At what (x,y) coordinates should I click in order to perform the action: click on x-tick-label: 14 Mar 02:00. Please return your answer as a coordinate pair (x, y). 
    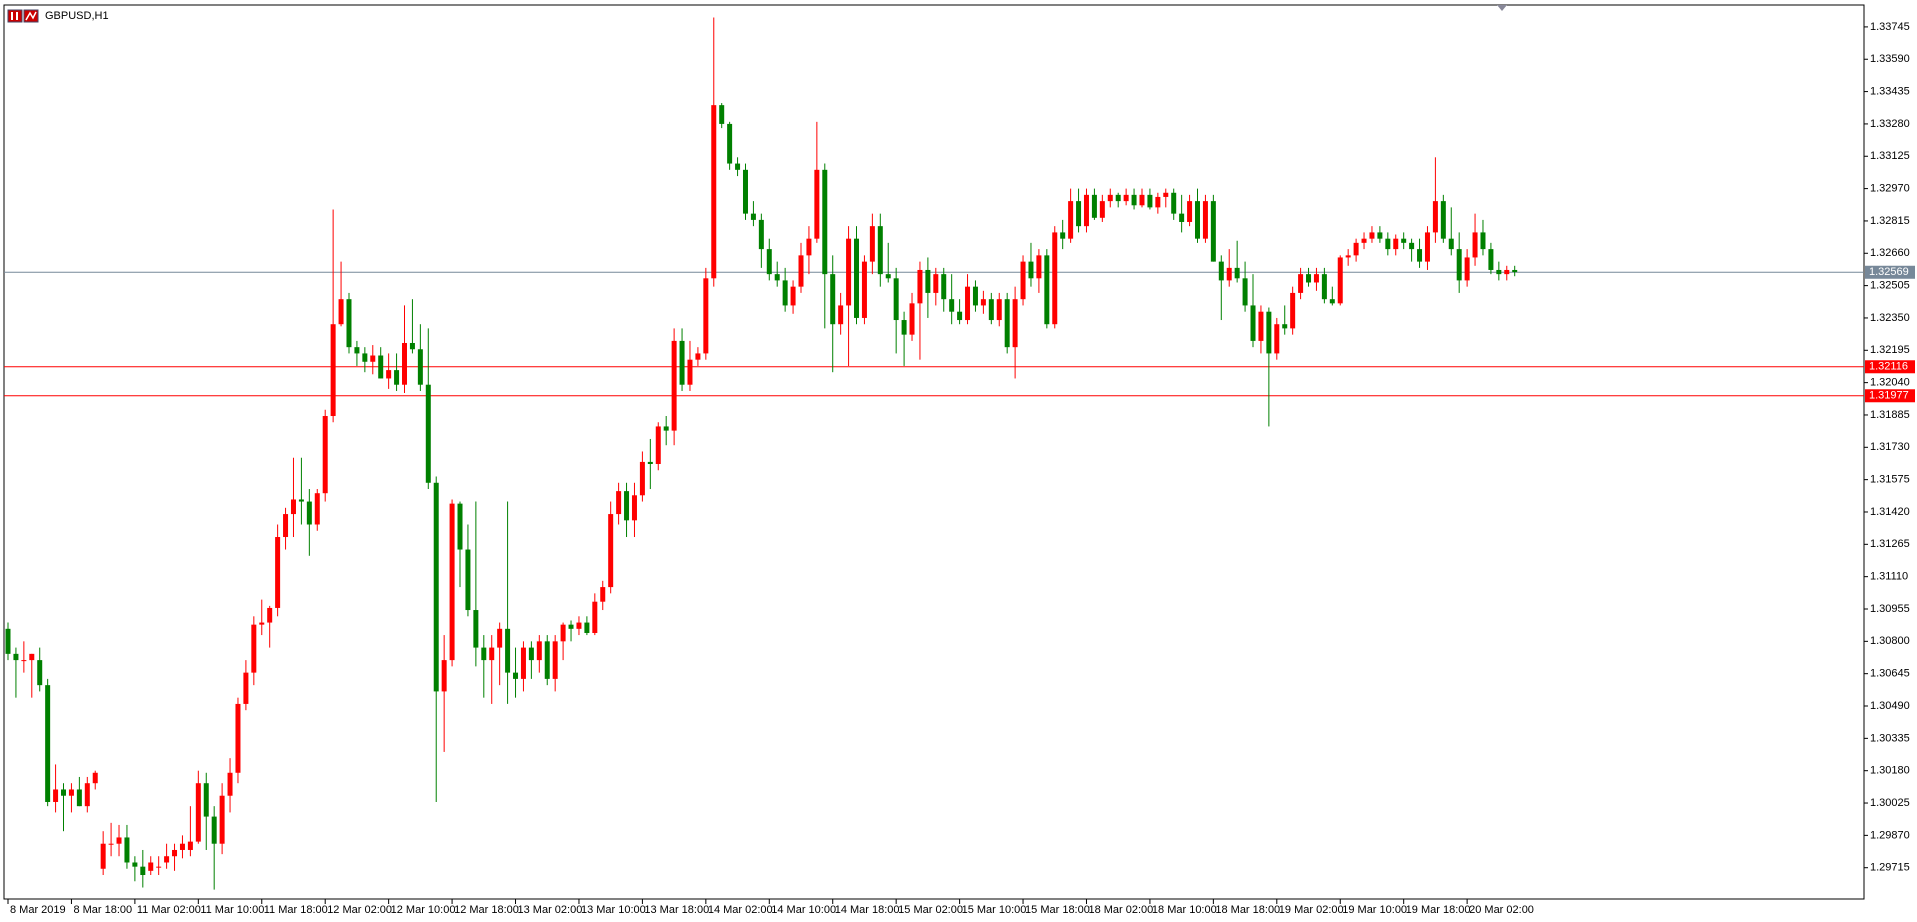
    Looking at the image, I should click on (740, 910).